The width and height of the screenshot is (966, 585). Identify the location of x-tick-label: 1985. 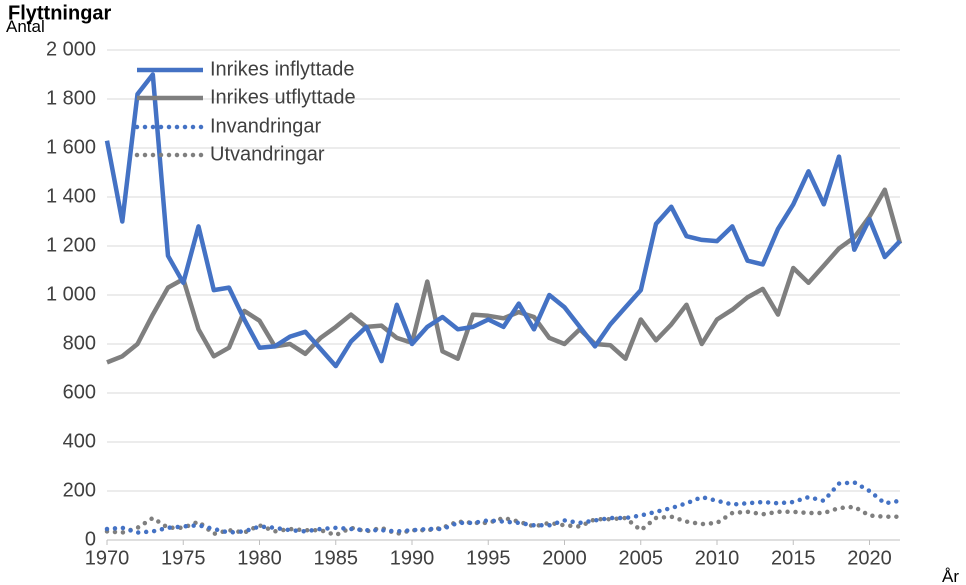
(336, 558).